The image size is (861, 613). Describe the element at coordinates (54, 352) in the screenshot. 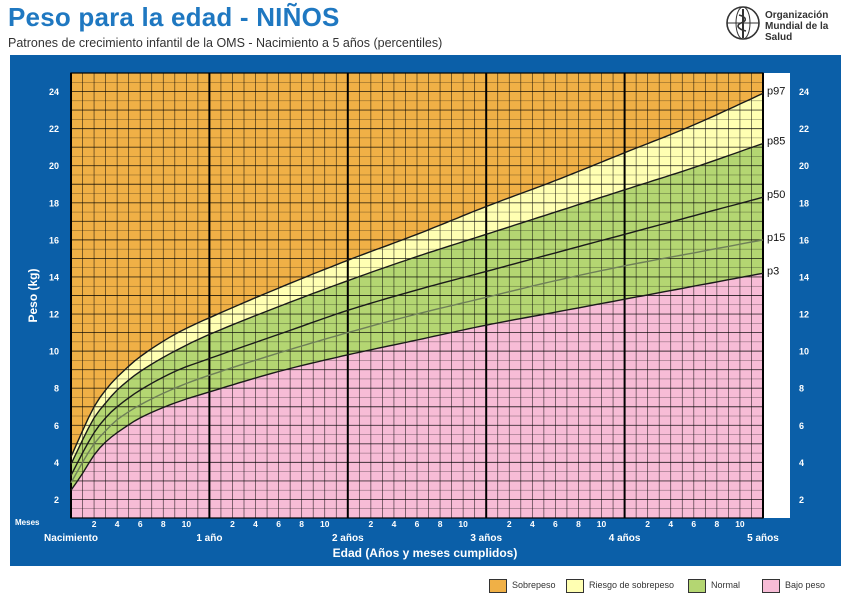

I see `y-tick-label-left: 10` at that location.